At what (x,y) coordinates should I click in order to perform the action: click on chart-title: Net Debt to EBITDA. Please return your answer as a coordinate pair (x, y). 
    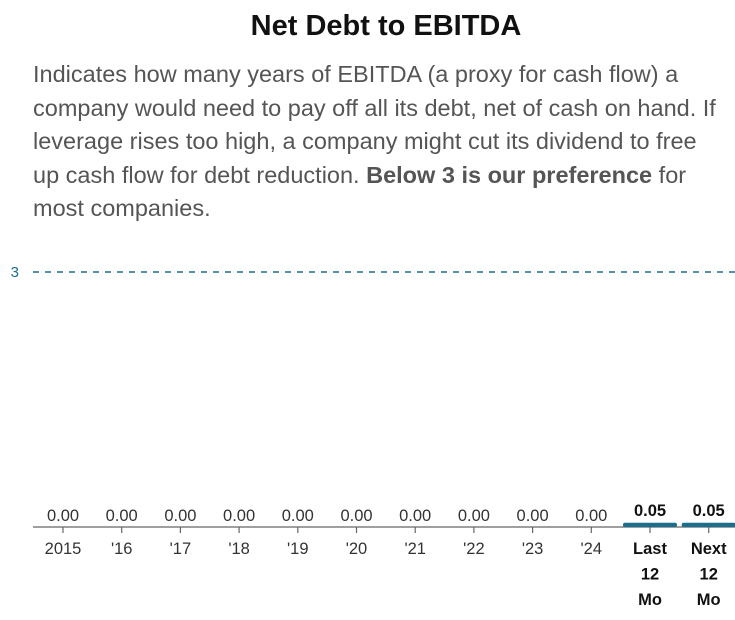
    Looking at the image, I should click on (386, 26).